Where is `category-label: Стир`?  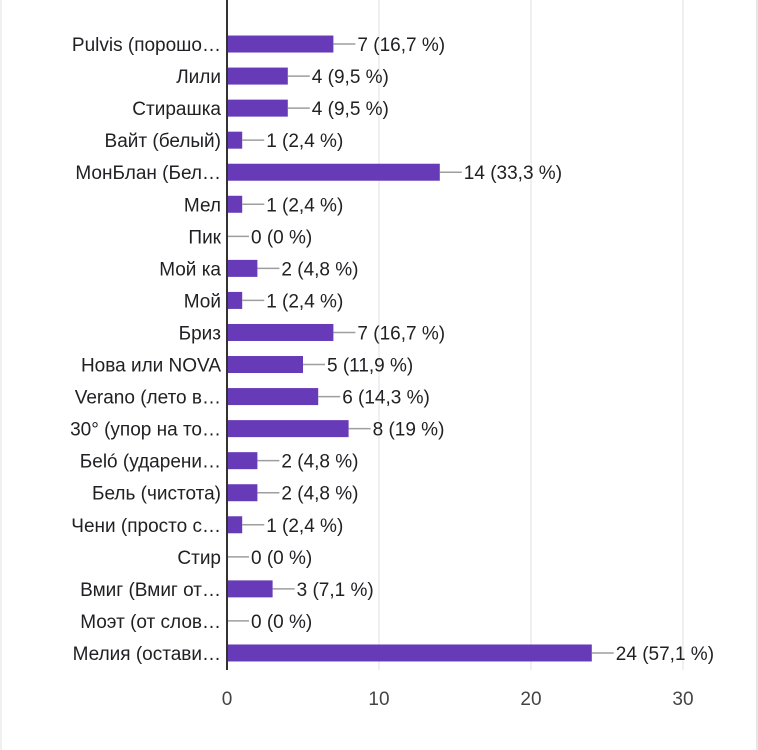 category-label: Стир is located at coordinates (199, 558).